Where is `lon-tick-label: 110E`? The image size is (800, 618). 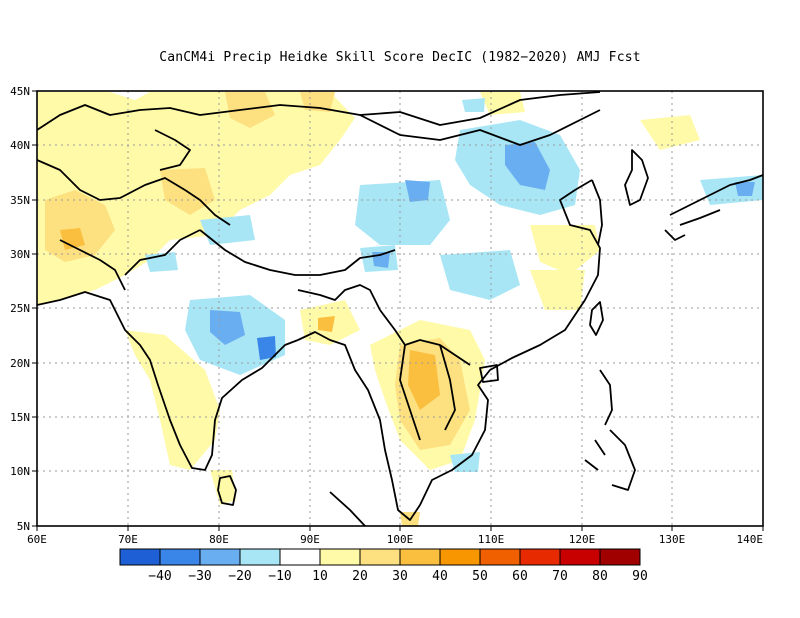 lon-tick-label: 110E is located at coordinates (491, 539).